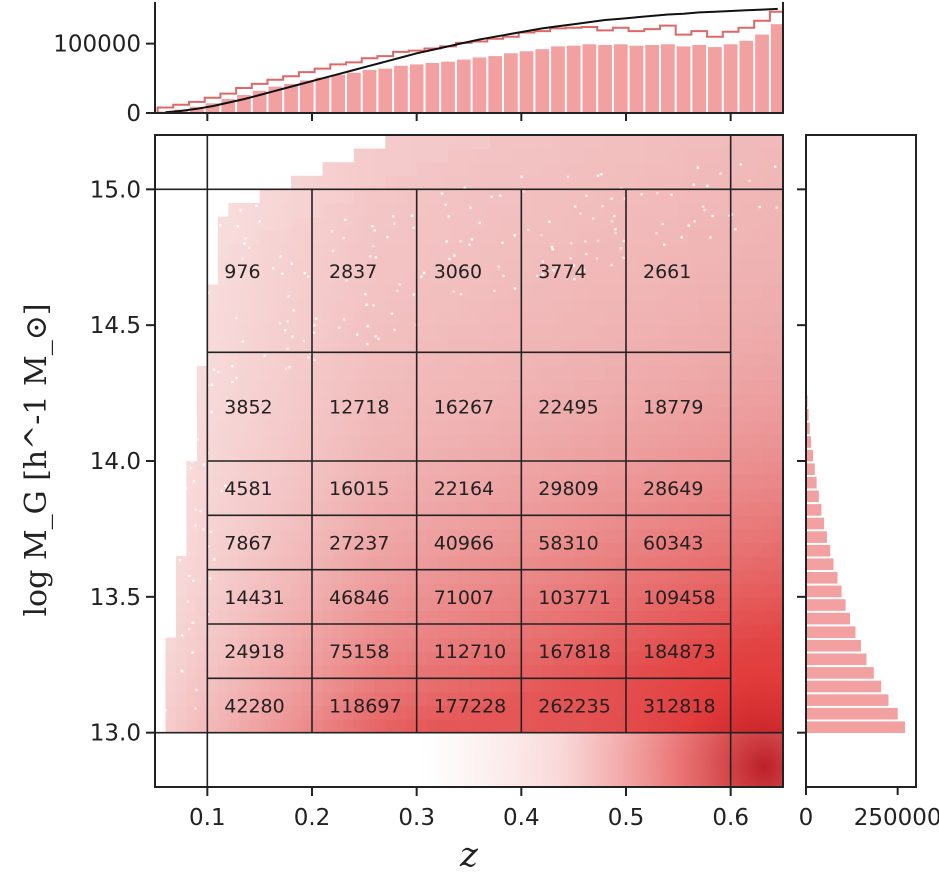  I want to click on cell-count-label: 167818, so click(574, 652).